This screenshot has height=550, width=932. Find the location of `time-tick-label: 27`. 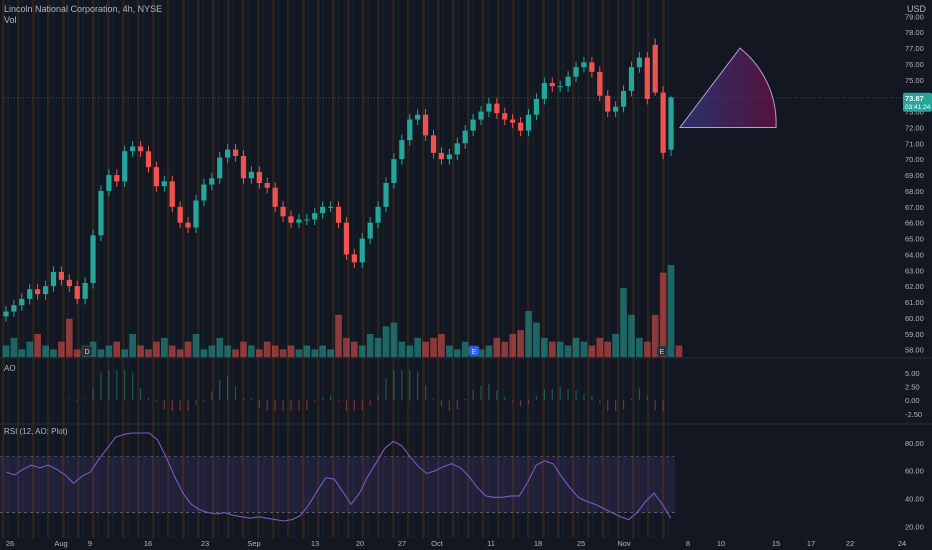

time-tick-label: 27 is located at coordinates (402, 543).